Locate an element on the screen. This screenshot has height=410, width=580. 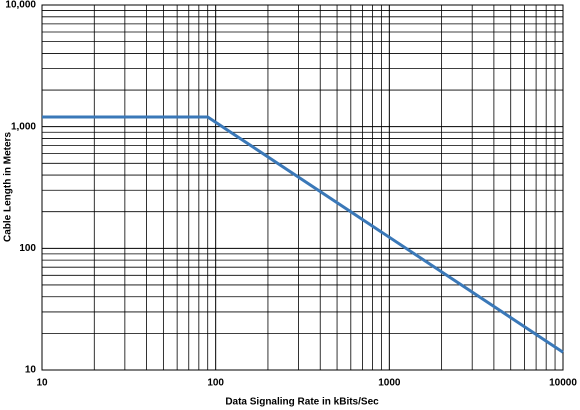
x-tick-label: 10 is located at coordinates (42, 383).